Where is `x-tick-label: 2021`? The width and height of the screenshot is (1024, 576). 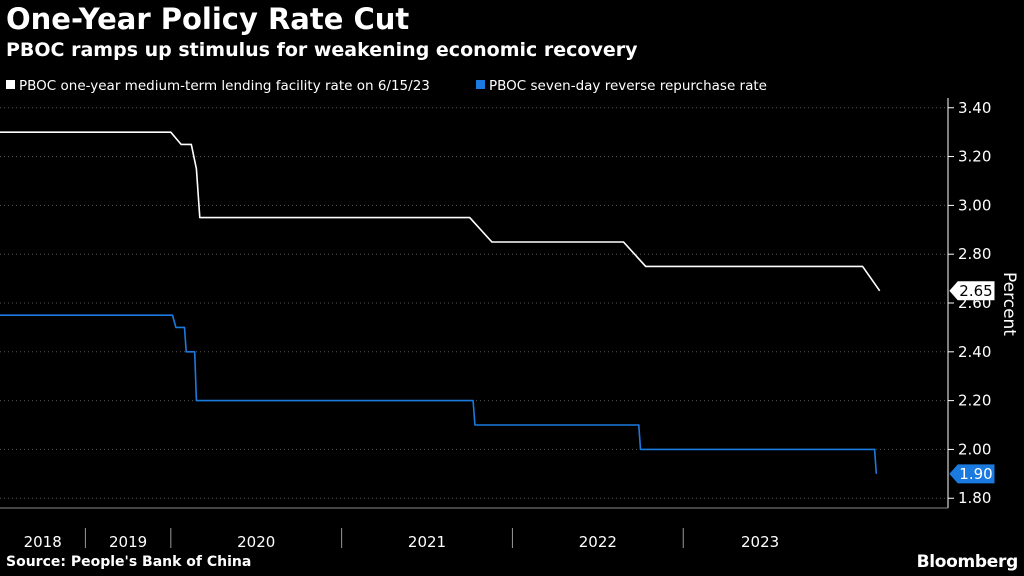
x-tick-label: 2021 is located at coordinates (427, 542).